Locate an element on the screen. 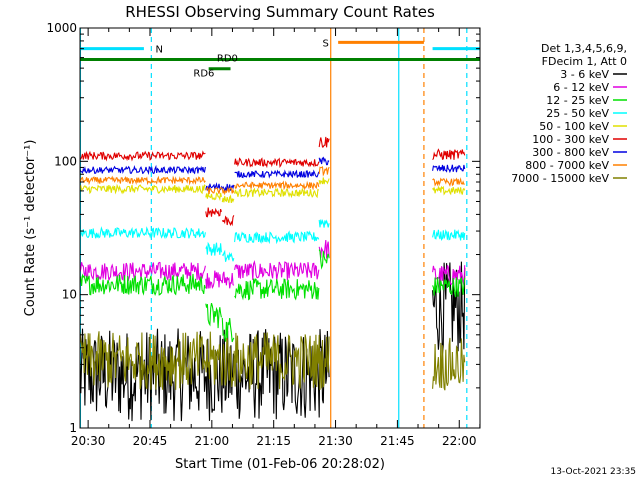  legend-label-4: 50 - 100 keV is located at coordinates (574, 126).